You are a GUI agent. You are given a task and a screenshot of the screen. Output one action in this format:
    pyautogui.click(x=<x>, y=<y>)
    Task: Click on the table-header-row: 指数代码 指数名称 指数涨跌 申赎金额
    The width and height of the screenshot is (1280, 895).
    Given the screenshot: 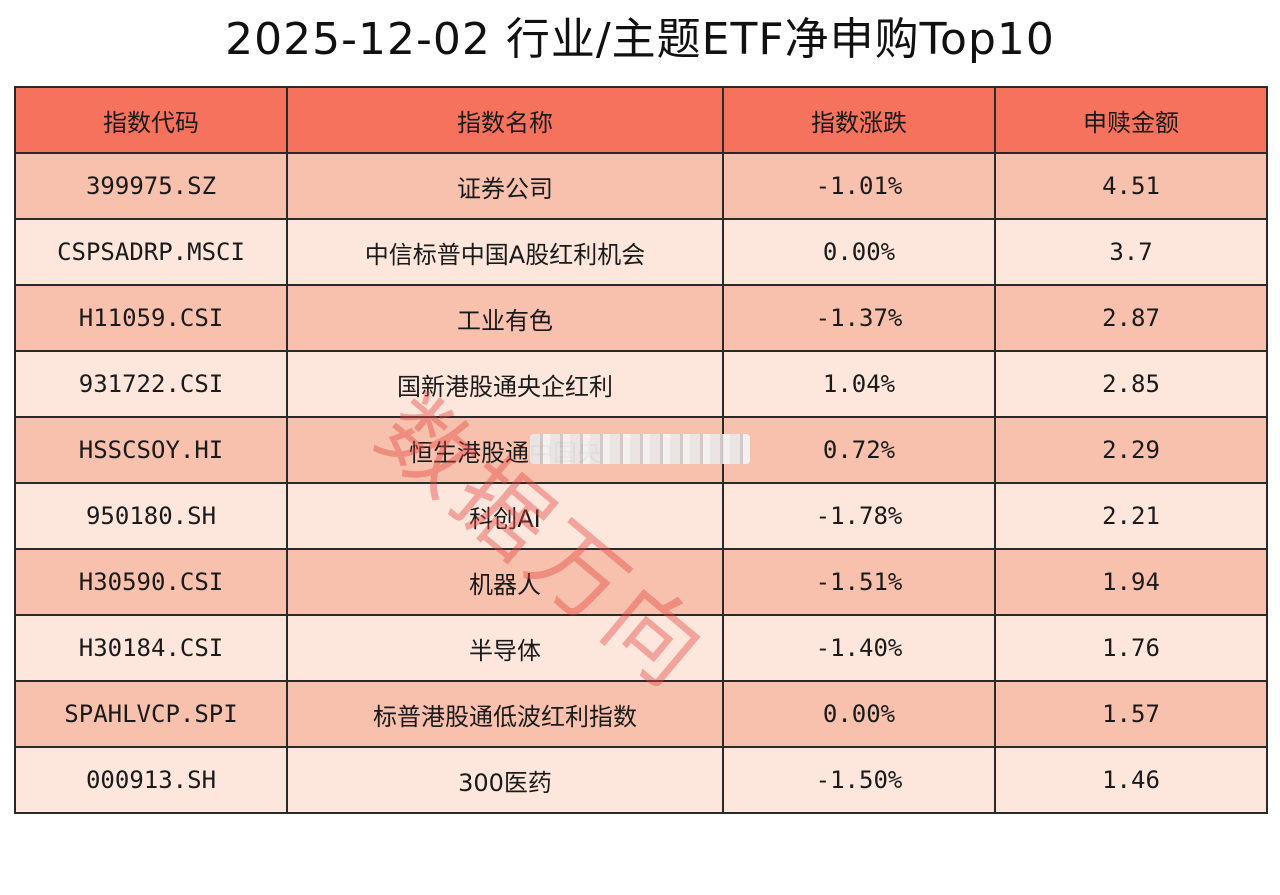 What is the action you would take?
    pyautogui.click(x=641, y=120)
    